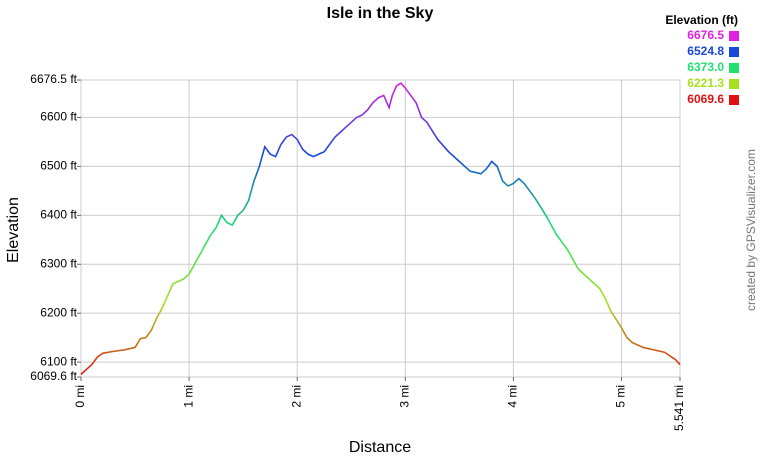 This screenshot has height=465, width=760. Describe the element at coordinates (58, 312) in the screenshot. I see `y-tick-label: 6200 ft` at that location.